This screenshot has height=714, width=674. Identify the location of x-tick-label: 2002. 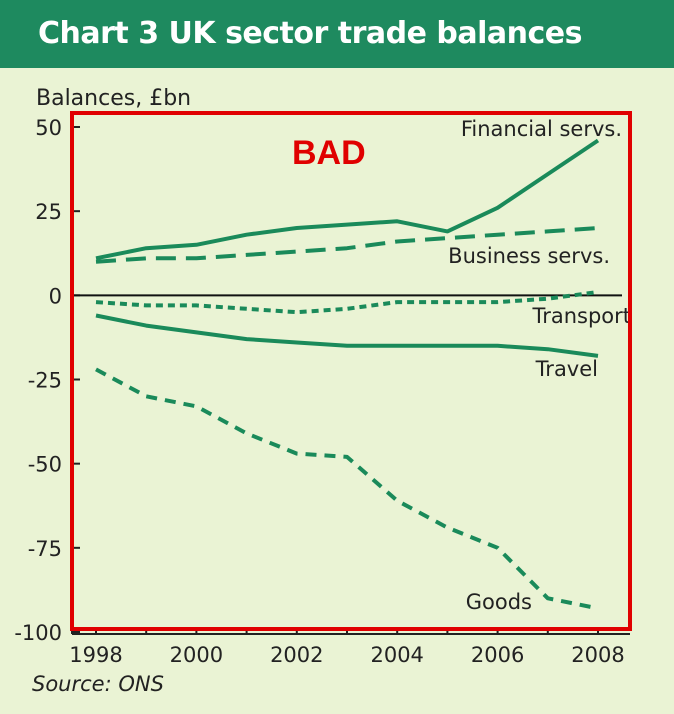
(296, 655).